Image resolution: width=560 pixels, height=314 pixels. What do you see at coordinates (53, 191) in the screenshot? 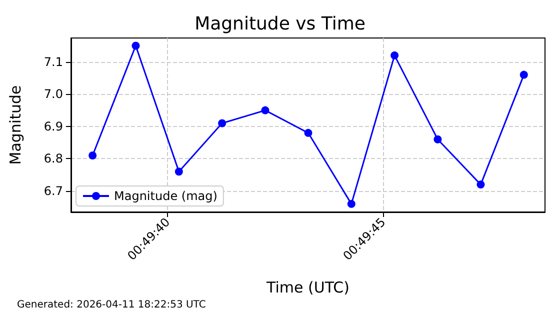
I see `y-tick-label: 6.7` at bounding box center [53, 191].